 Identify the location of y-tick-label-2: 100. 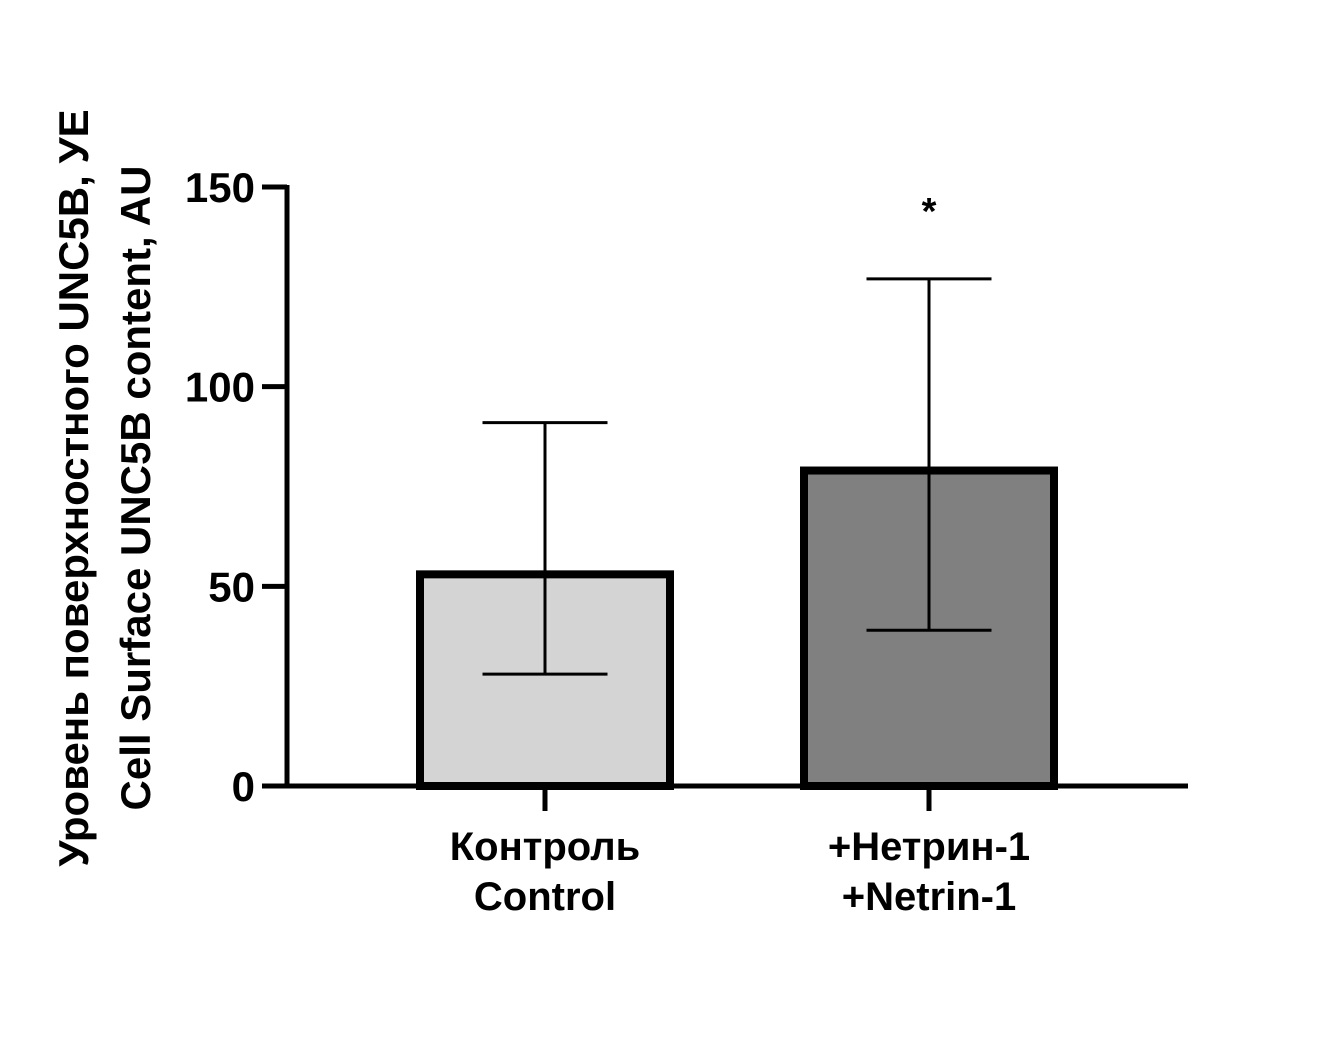
(220, 387).